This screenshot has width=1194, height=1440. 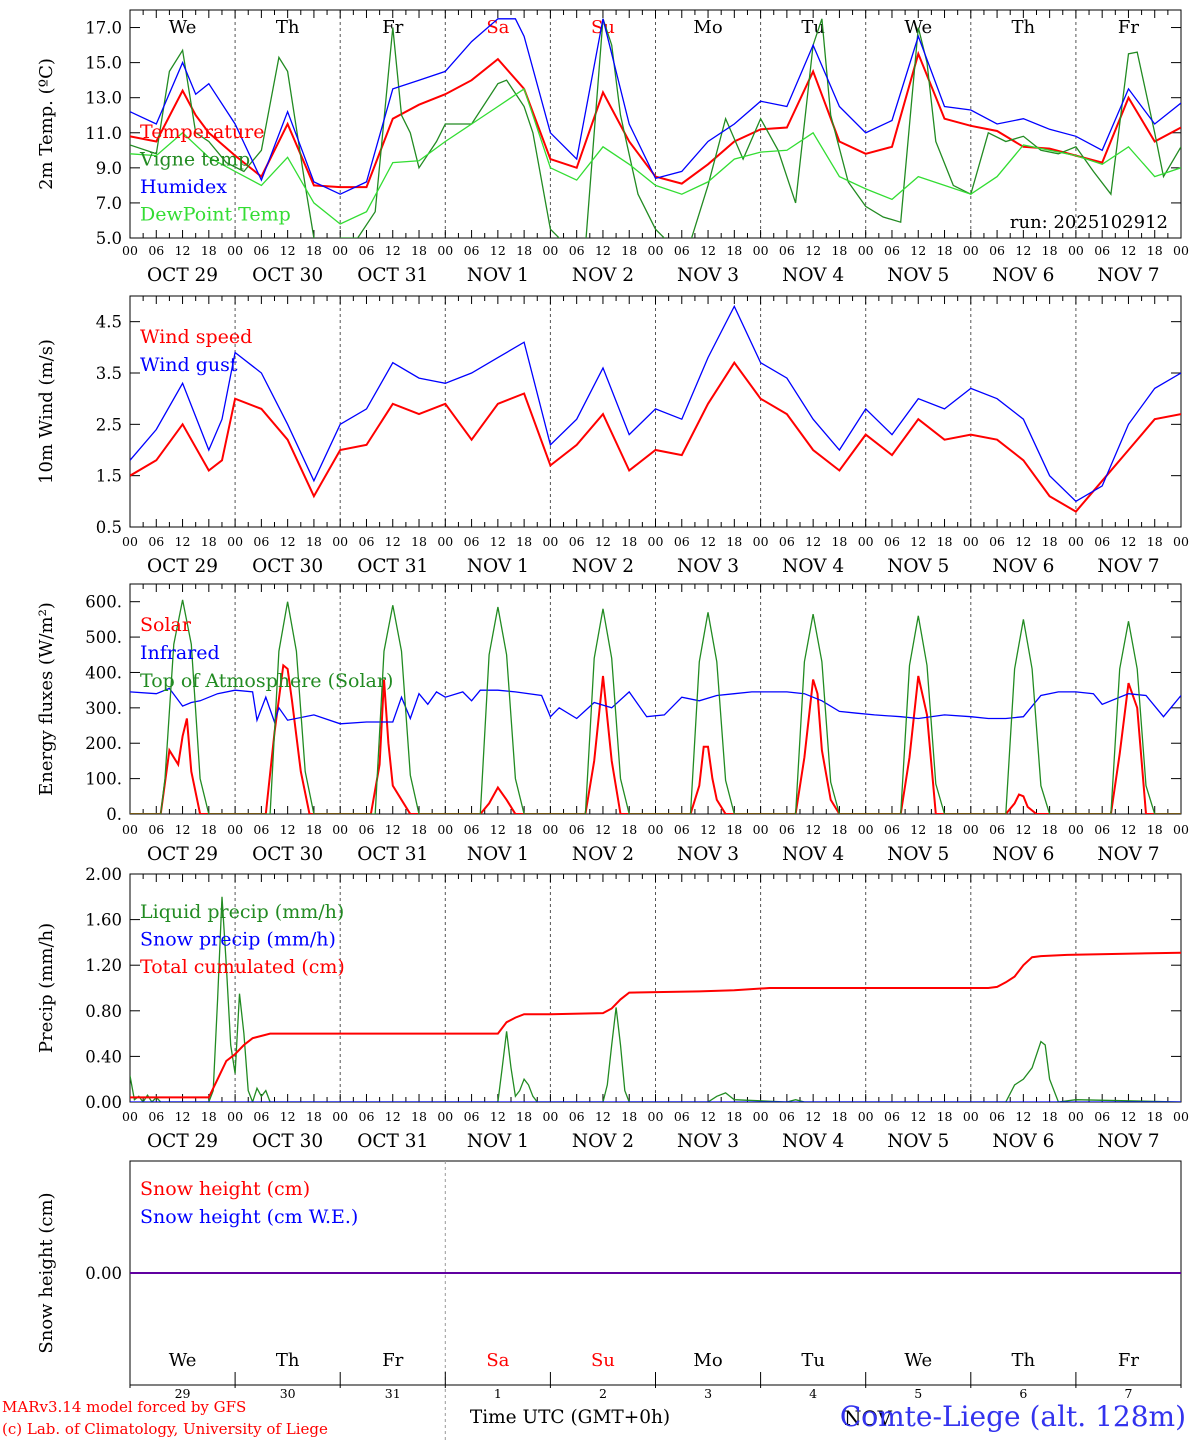 What do you see at coordinates (103, 743) in the screenshot?
I see `y-tick-label: 200.` at bounding box center [103, 743].